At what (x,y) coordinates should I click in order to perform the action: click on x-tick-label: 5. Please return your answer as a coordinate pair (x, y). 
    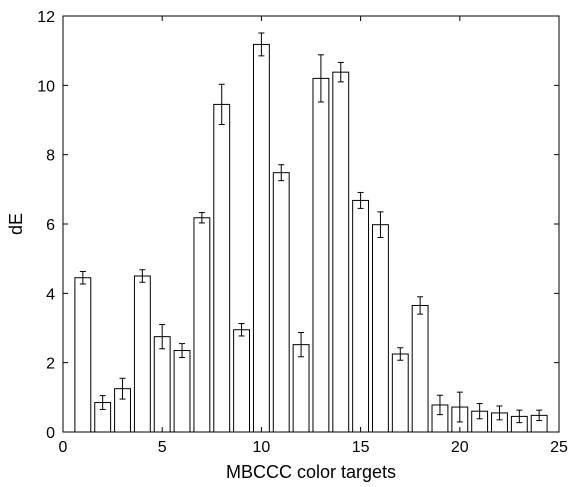
    Looking at the image, I should click on (162, 447).